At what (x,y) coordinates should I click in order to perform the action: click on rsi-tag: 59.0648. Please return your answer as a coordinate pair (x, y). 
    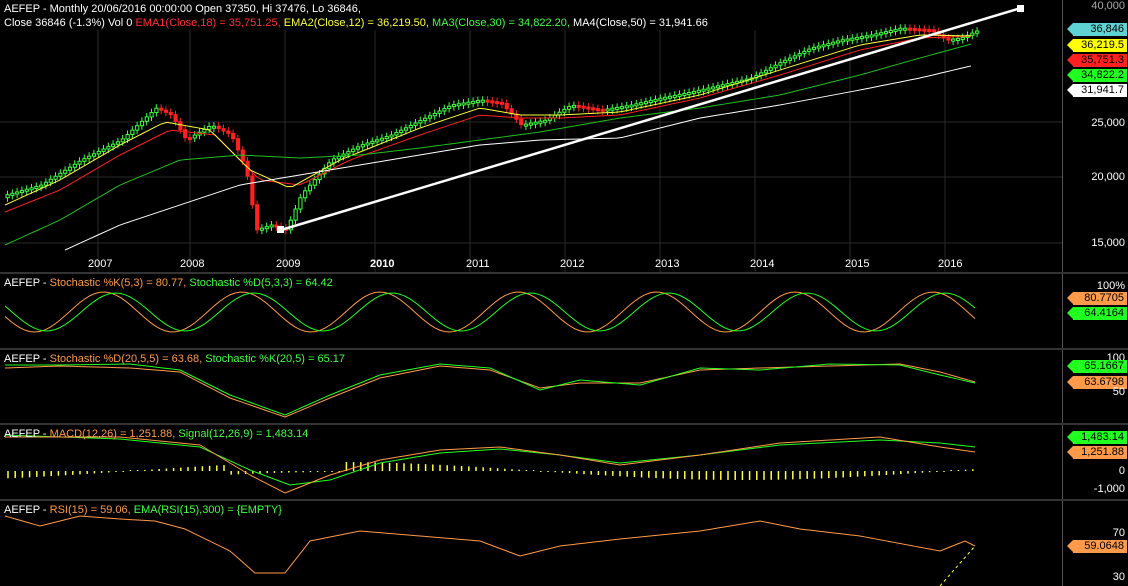
    Looking at the image, I should click on (1097, 546).